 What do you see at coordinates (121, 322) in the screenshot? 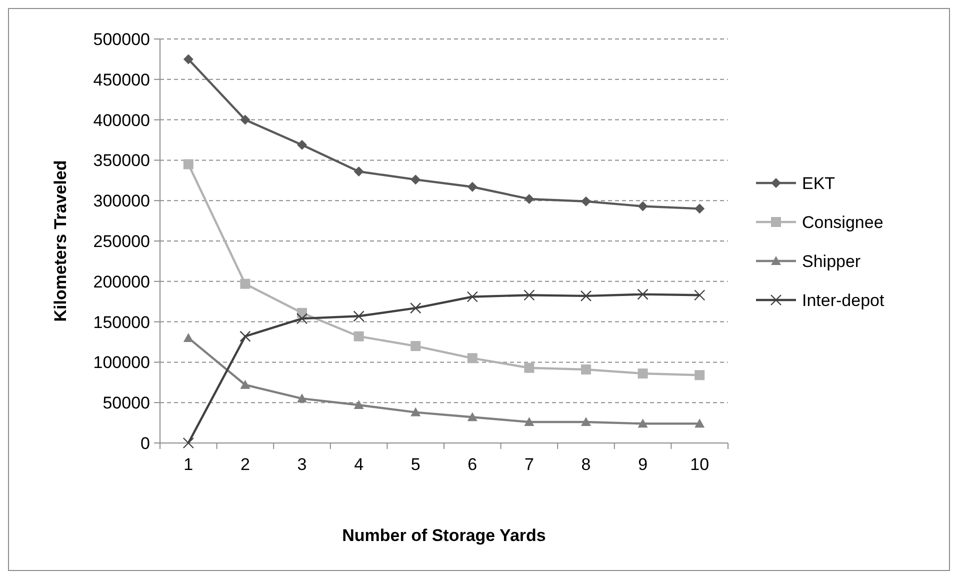
I see `y-tick-label: 150000` at bounding box center [121, 322].